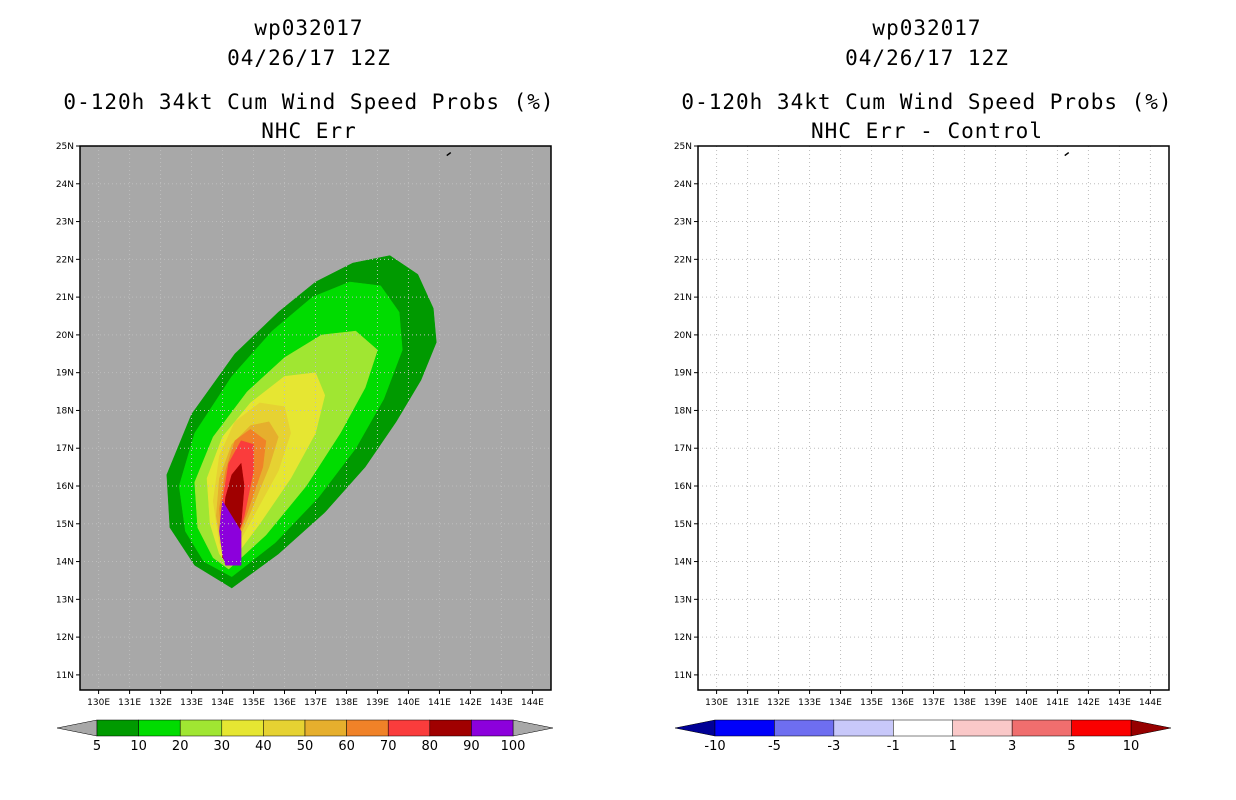 This screenshot has width=1236, height=800. Describe the element at coordinates (1012, 746) in the screenshot. I see `colorbar-label: 3` at that location.